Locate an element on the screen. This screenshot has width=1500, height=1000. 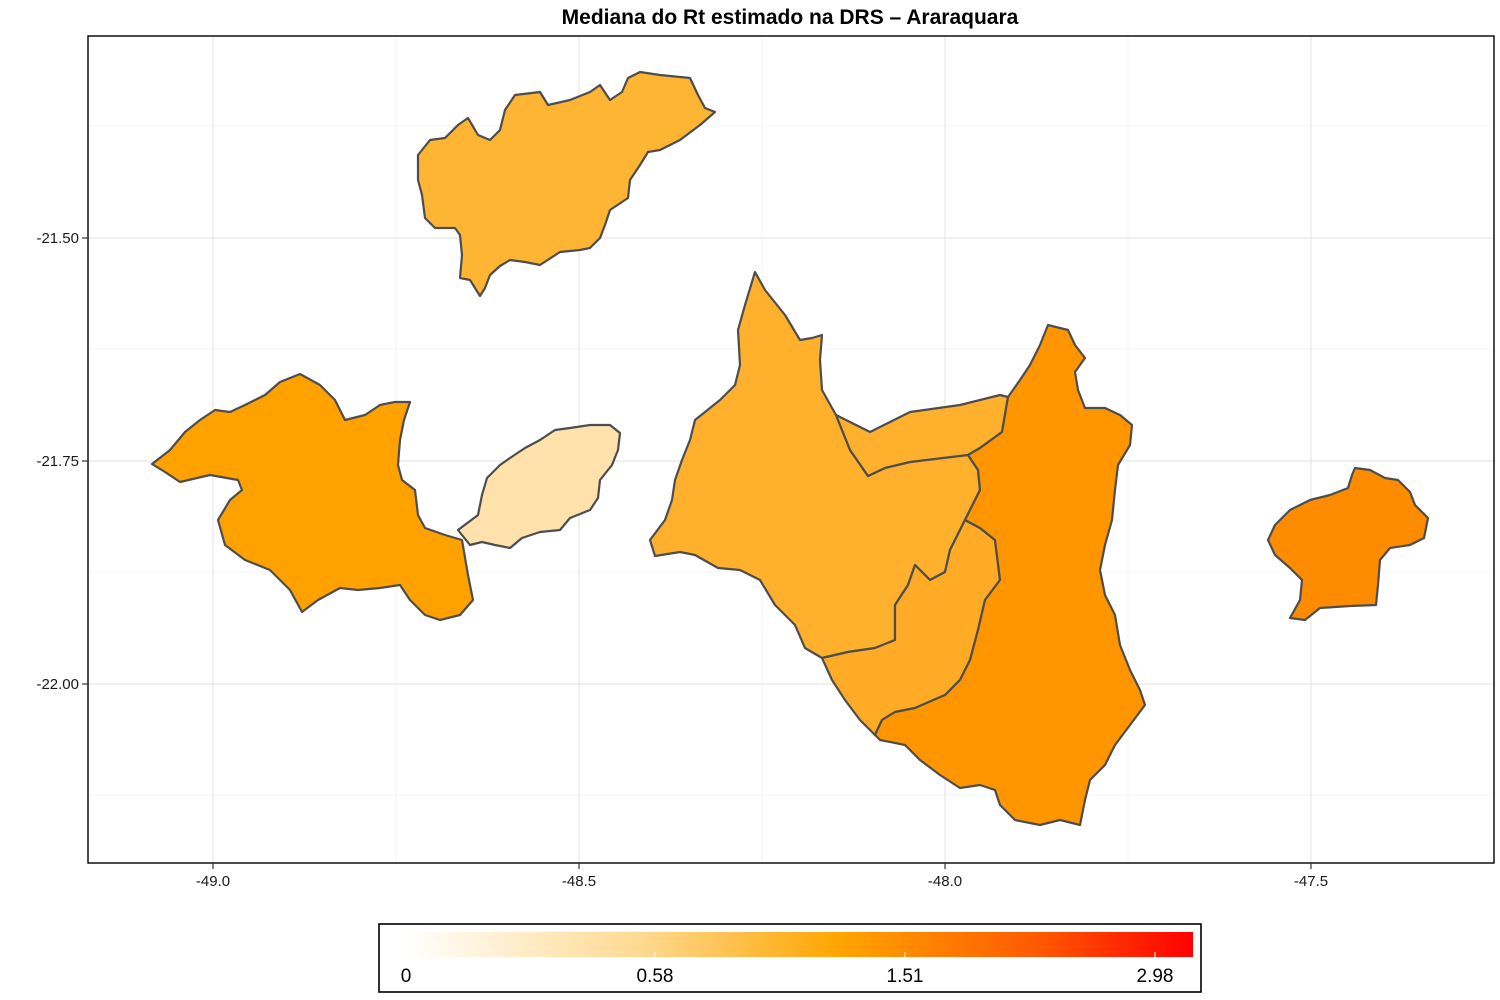
x-tick-label: -49.0 is located at coordinates (213, 881).